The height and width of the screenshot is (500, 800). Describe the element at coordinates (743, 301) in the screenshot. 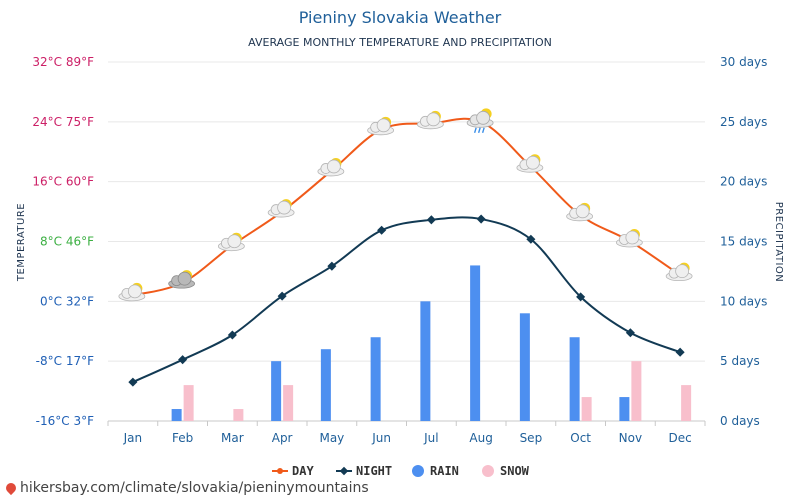

I see `y2-tick-label: 10 days` at that location.